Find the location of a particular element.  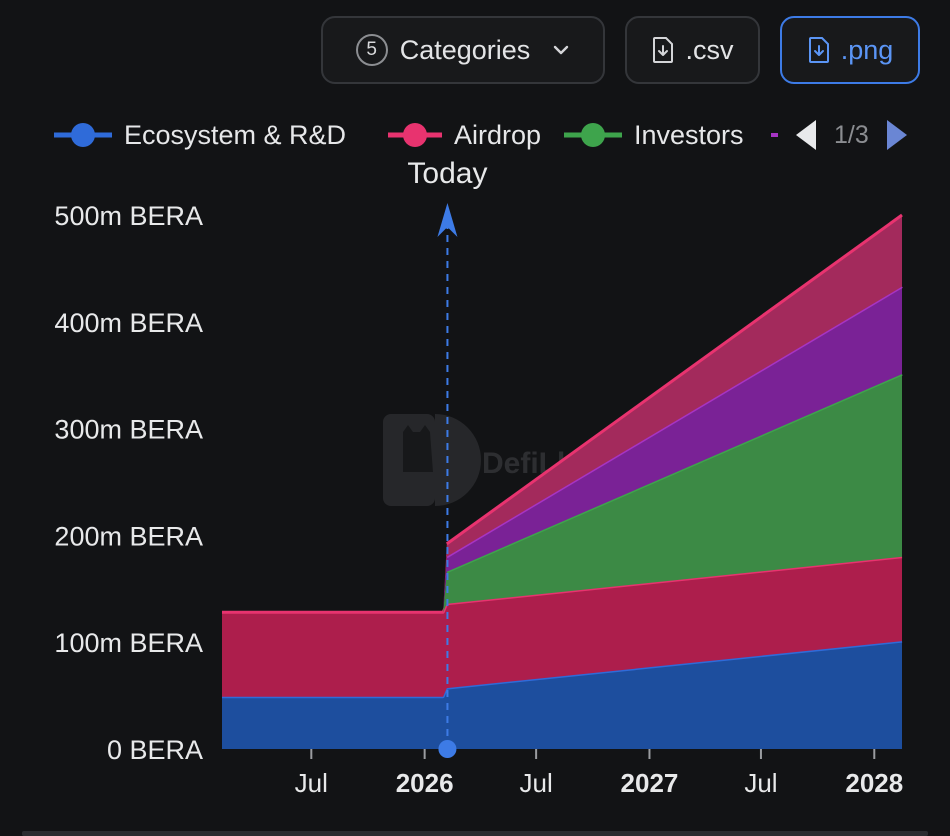

legend-item-truncated is located at coordinates (775, 135).